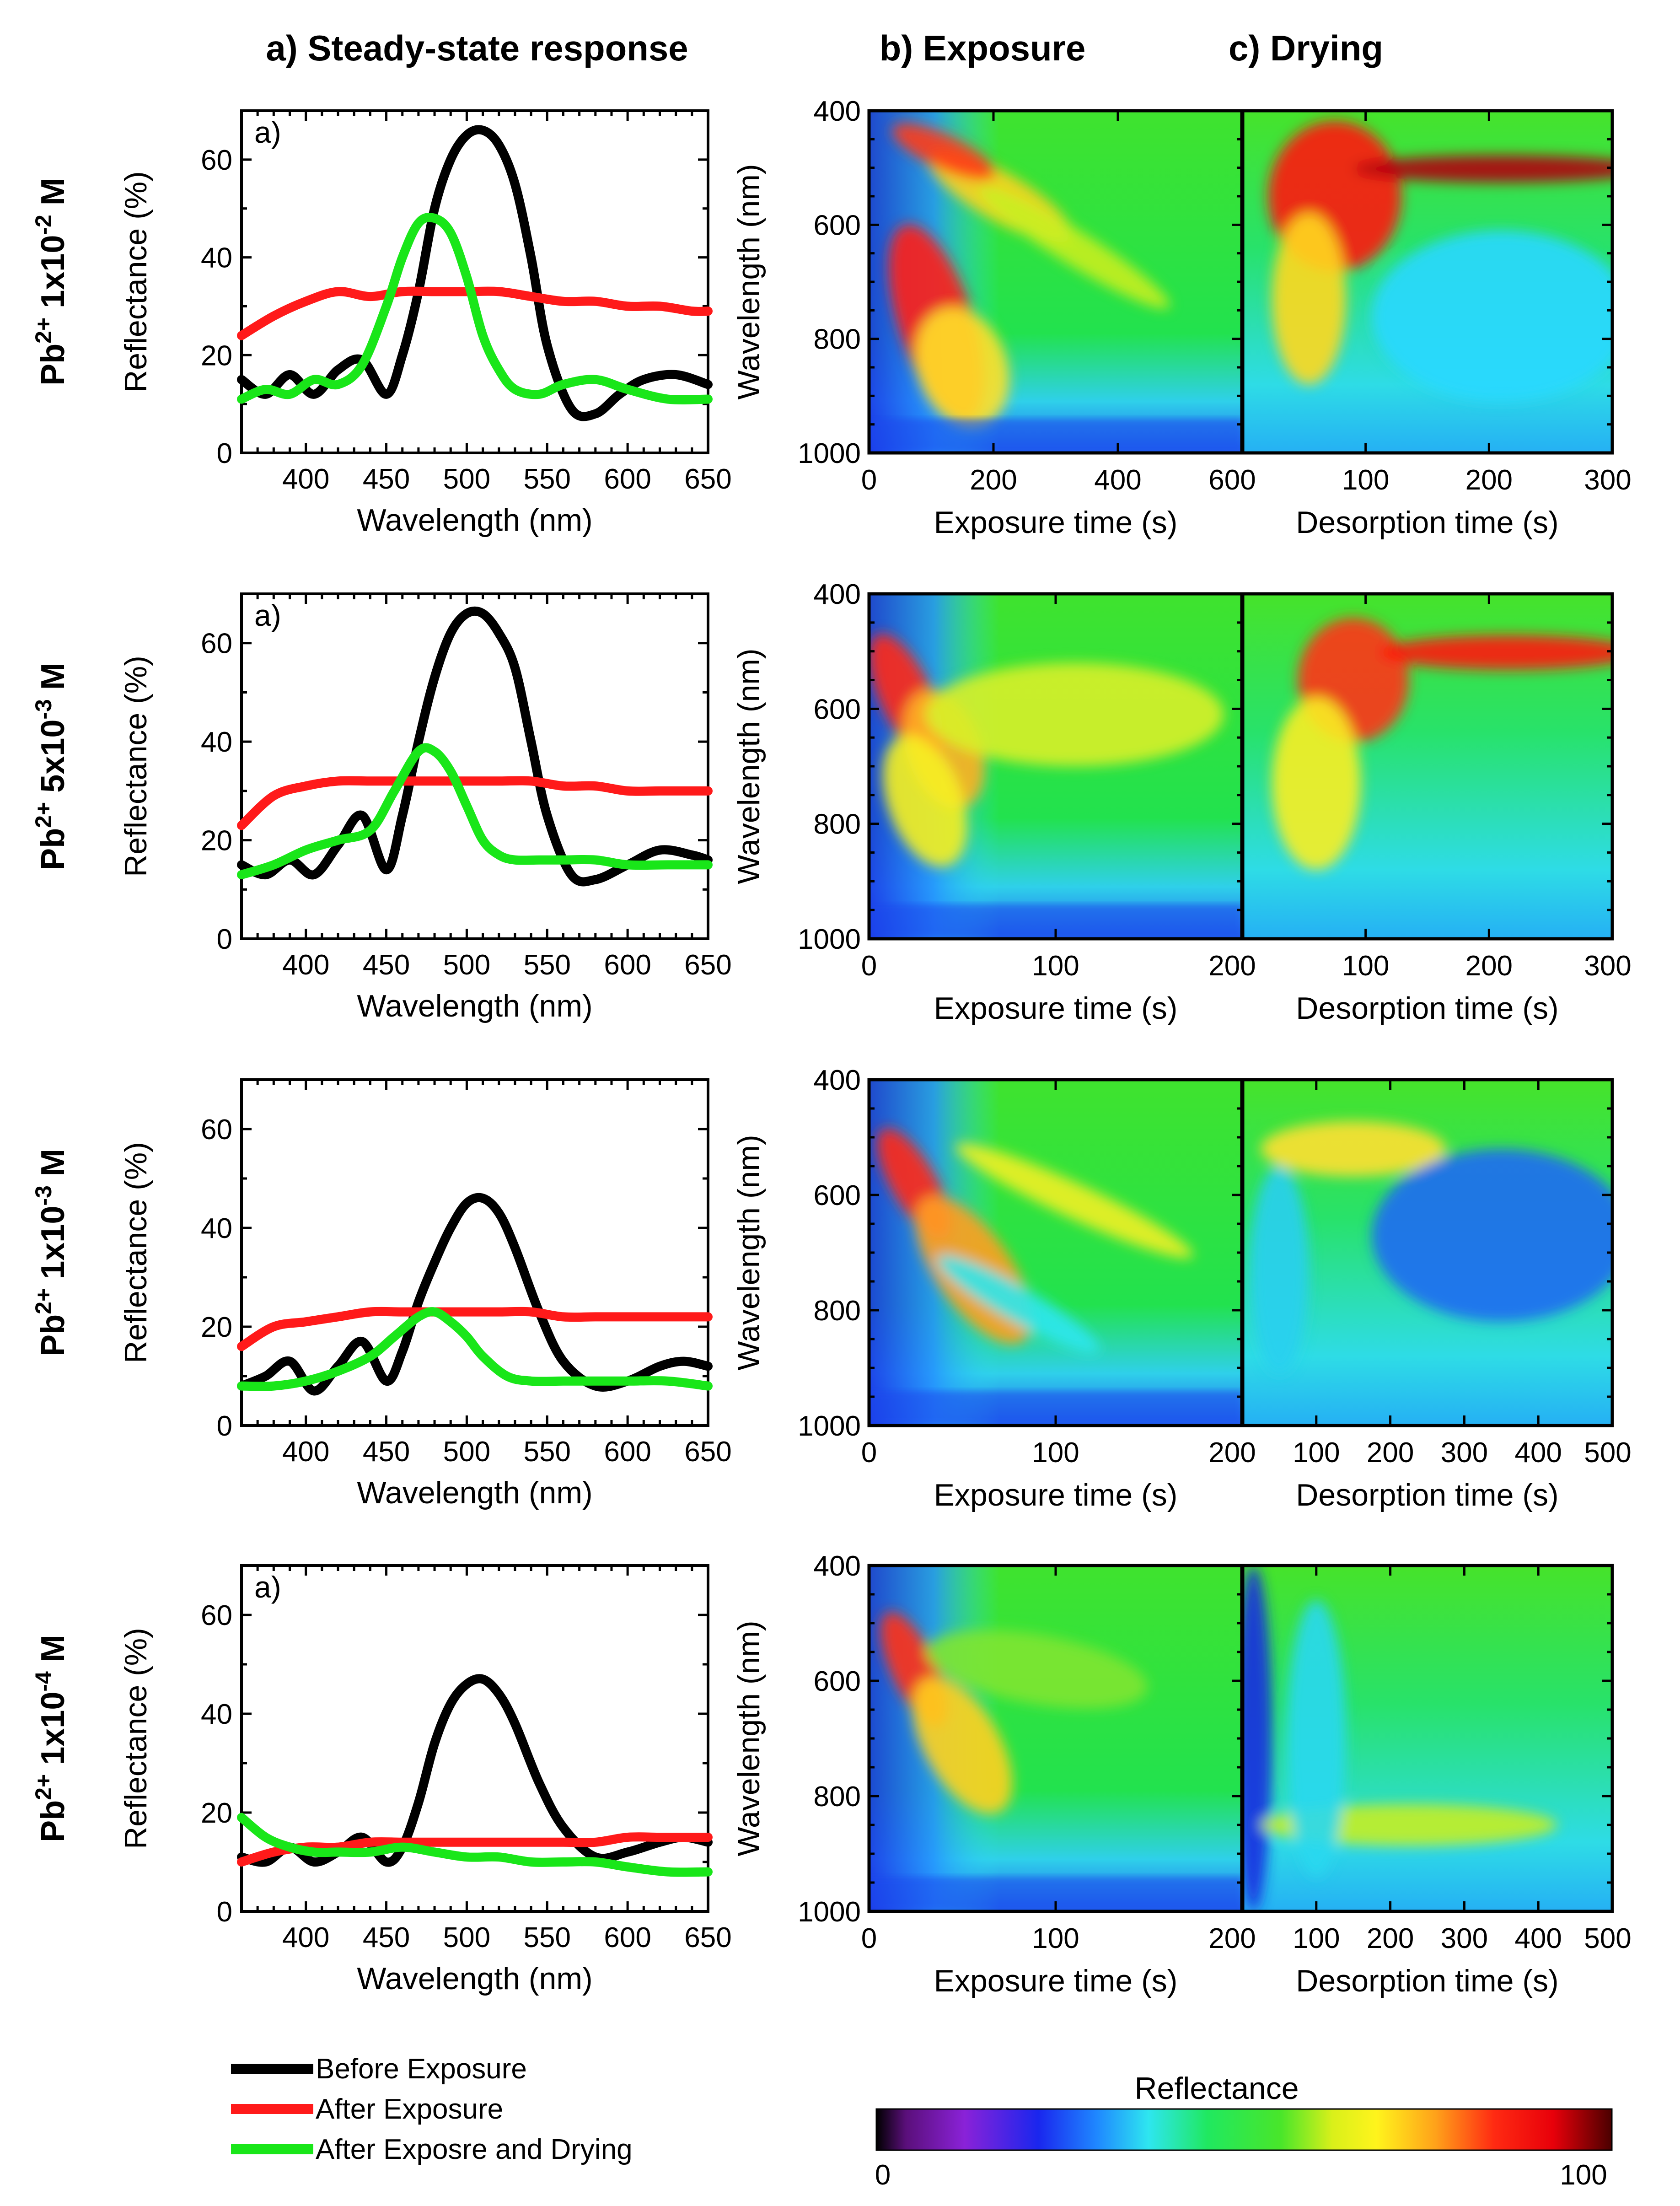  I want to click on y-tick-label: 600, so click(837, 709).